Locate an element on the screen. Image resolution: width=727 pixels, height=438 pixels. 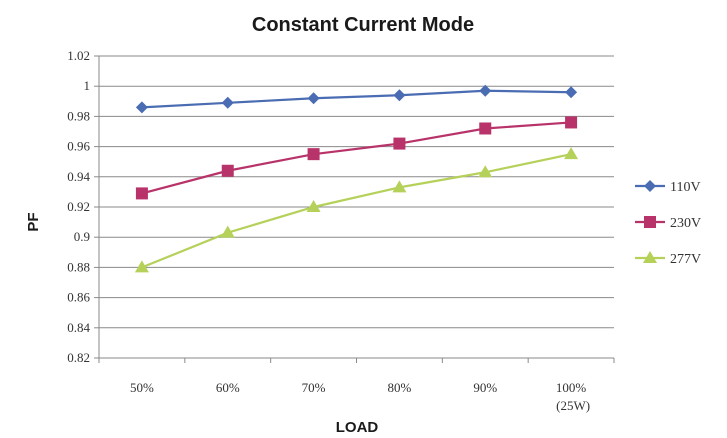
y-tick-label: 1.02 is located at coordinates (78, 55).